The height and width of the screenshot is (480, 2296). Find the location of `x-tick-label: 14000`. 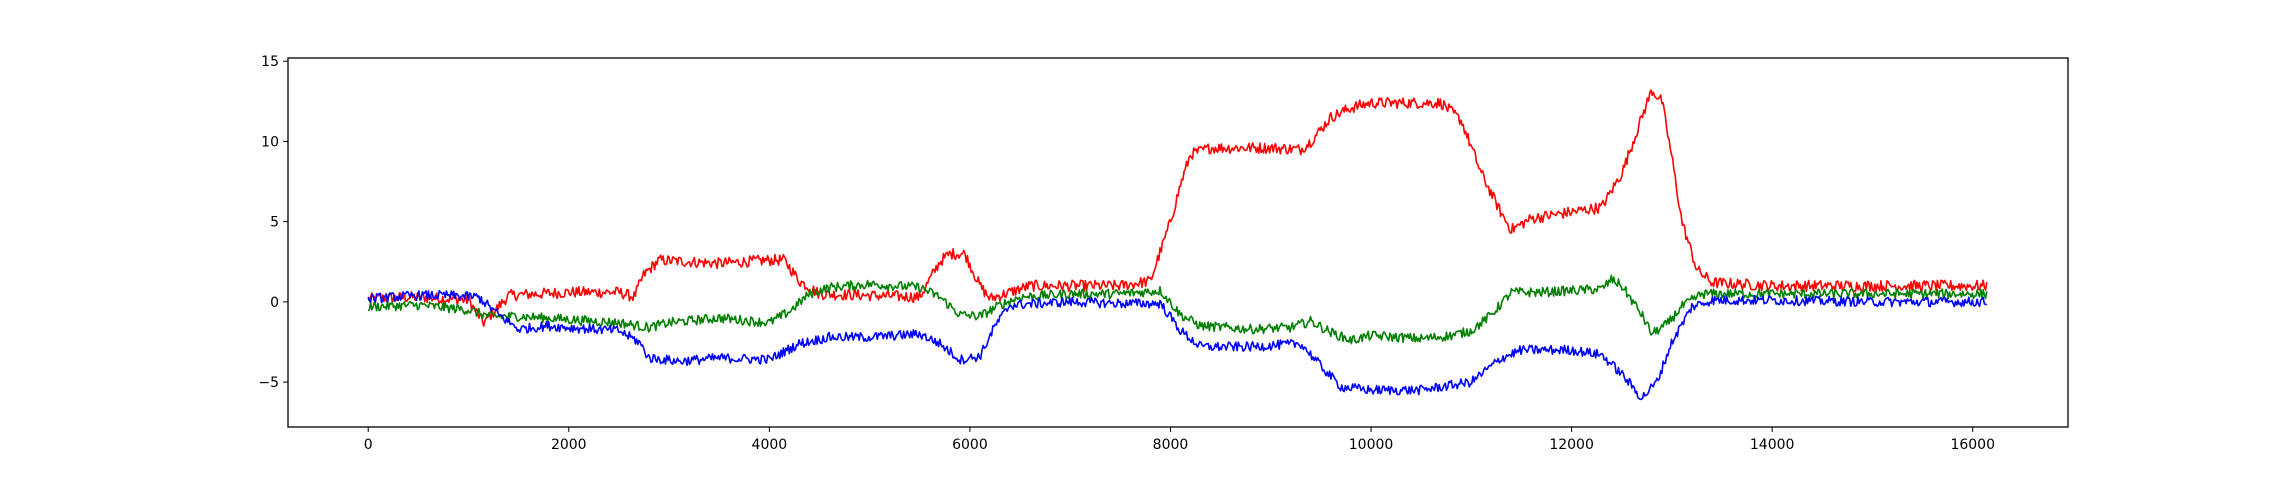

x-tick-label: 14000 is located at coordinates (1772, 445).